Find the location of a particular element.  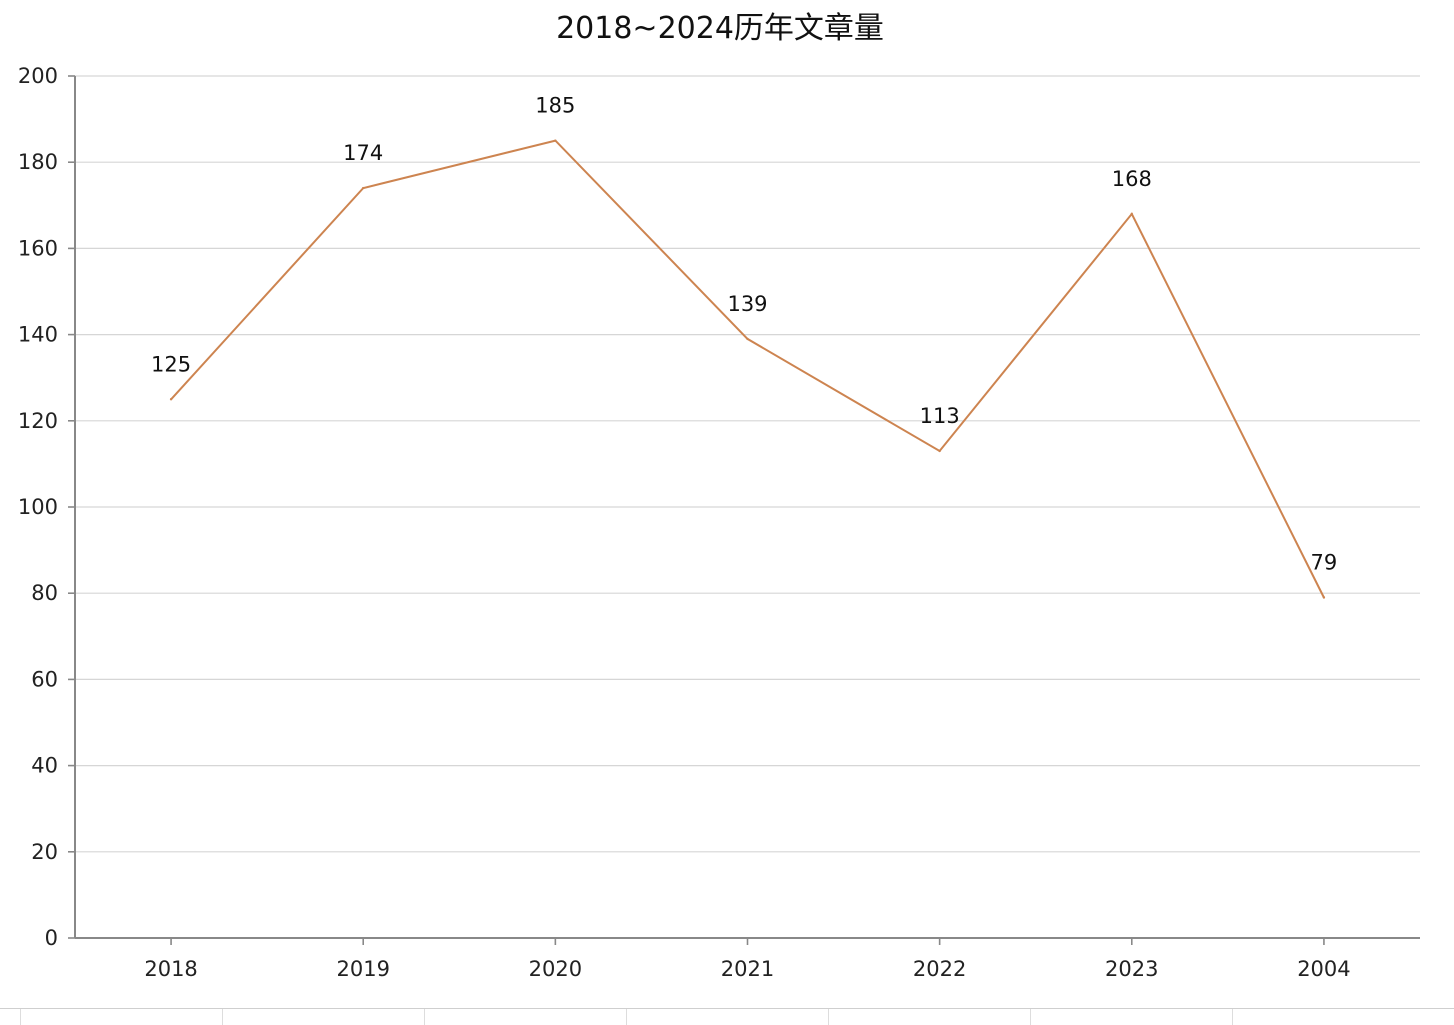

chart-title: 2018~2024历年文章量 is located at coordinates (720, 28).